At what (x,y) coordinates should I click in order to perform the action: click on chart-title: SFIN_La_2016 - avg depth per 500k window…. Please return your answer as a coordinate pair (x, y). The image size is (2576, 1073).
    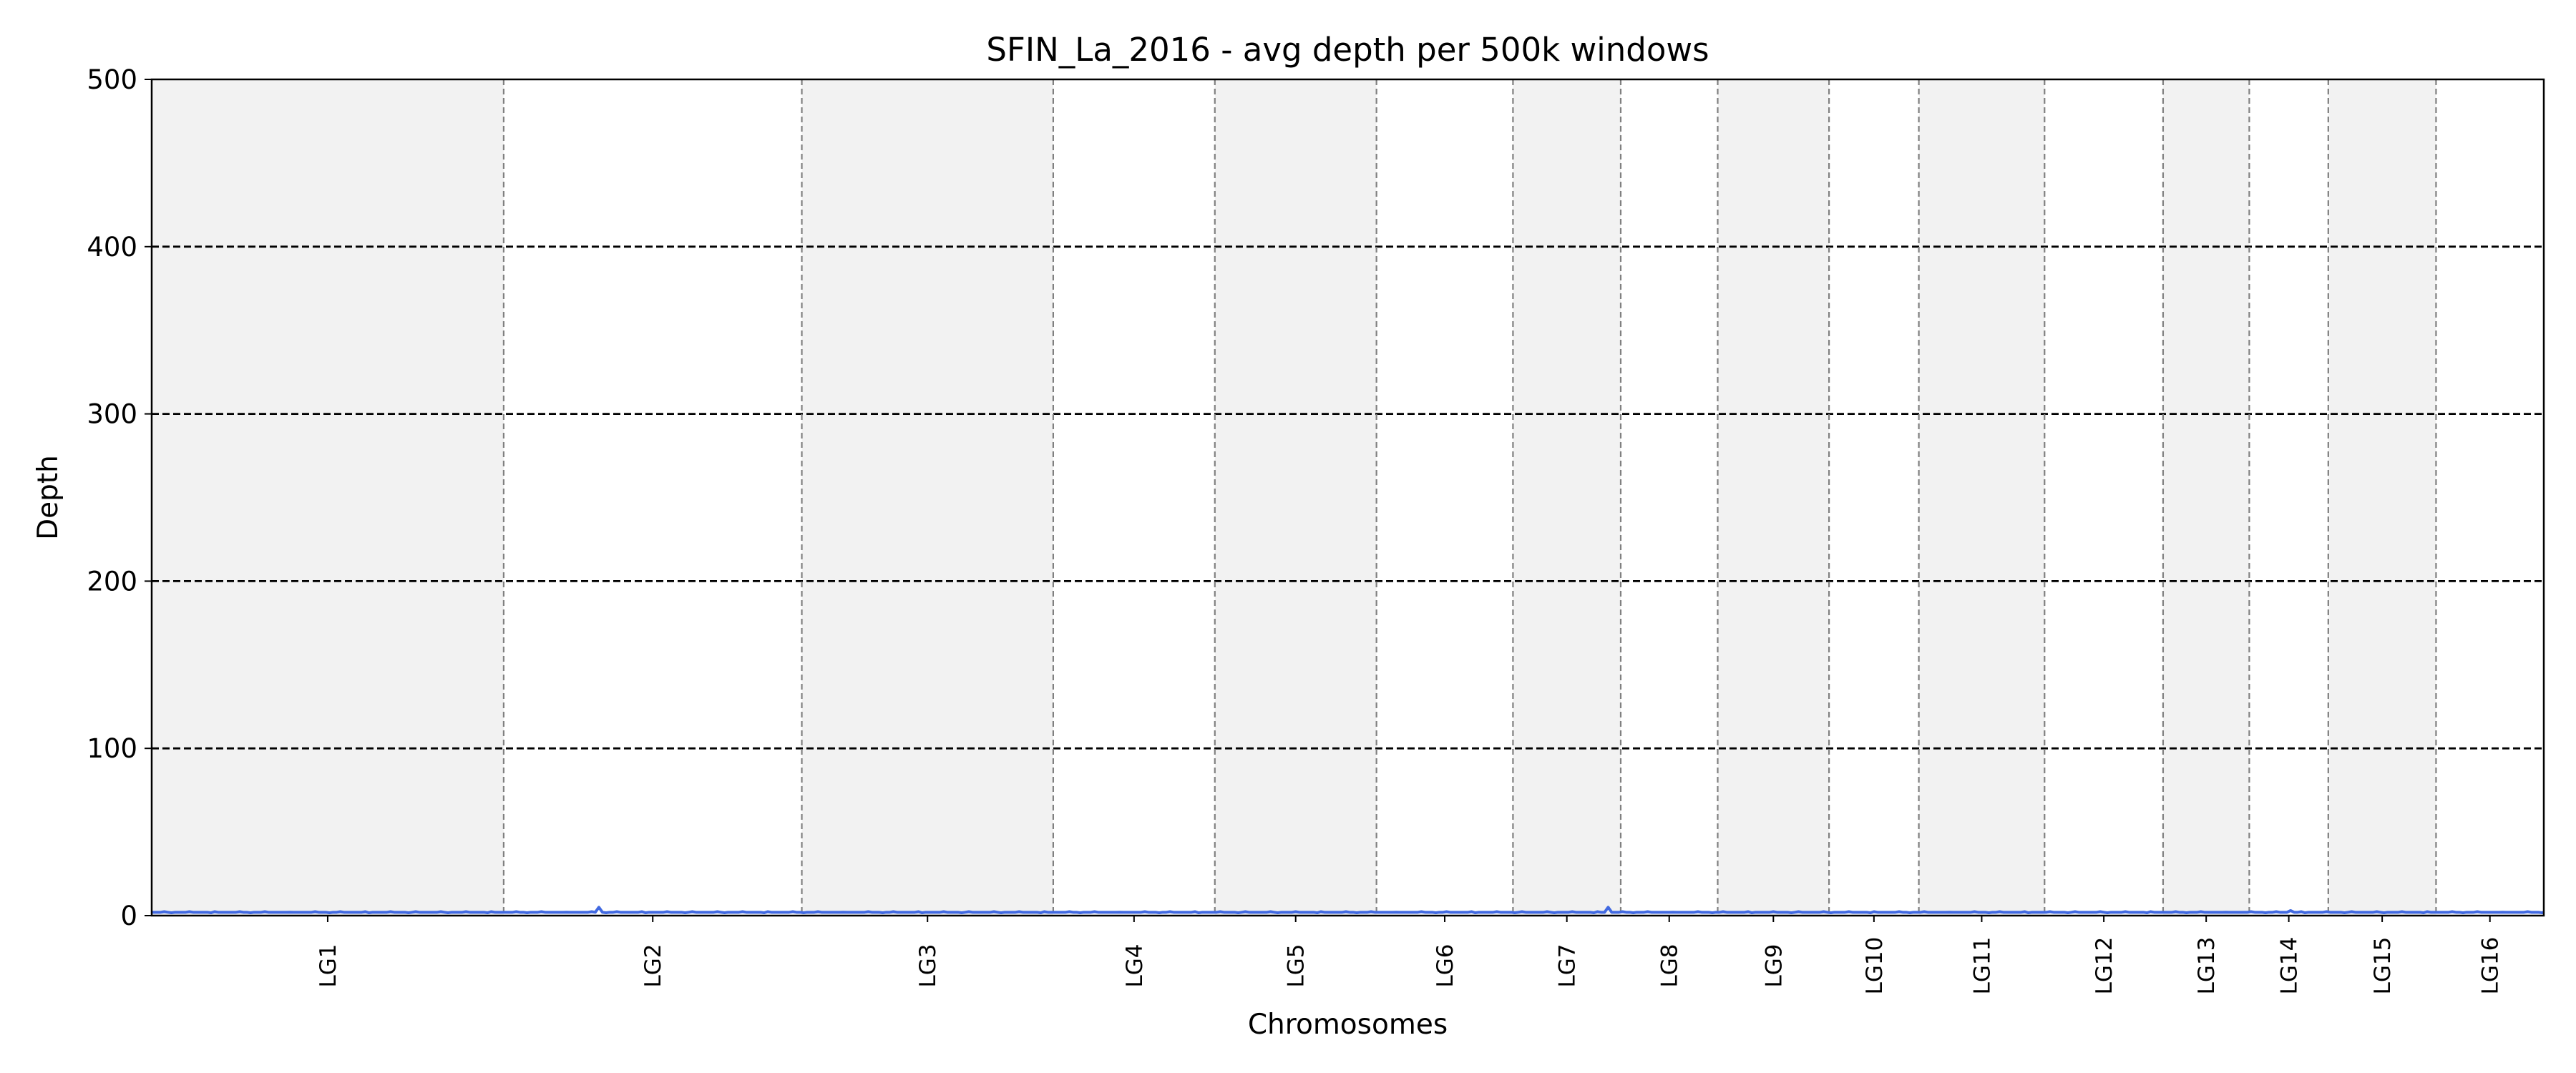
    Looking at the image, I should click on (1347, 50).